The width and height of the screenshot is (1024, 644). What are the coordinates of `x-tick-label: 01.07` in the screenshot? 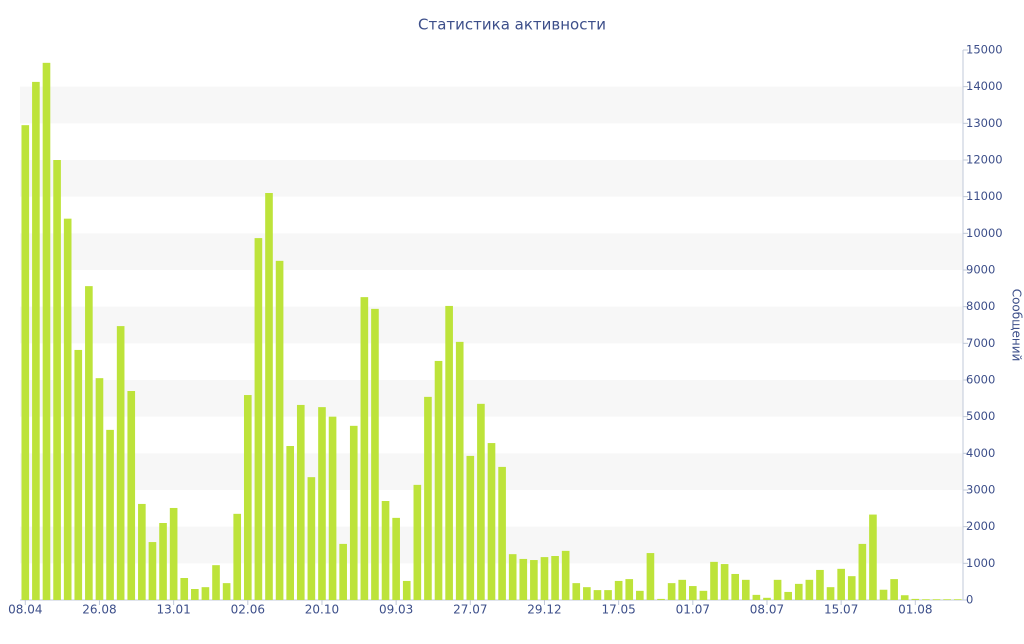 It's located at (693, 610).